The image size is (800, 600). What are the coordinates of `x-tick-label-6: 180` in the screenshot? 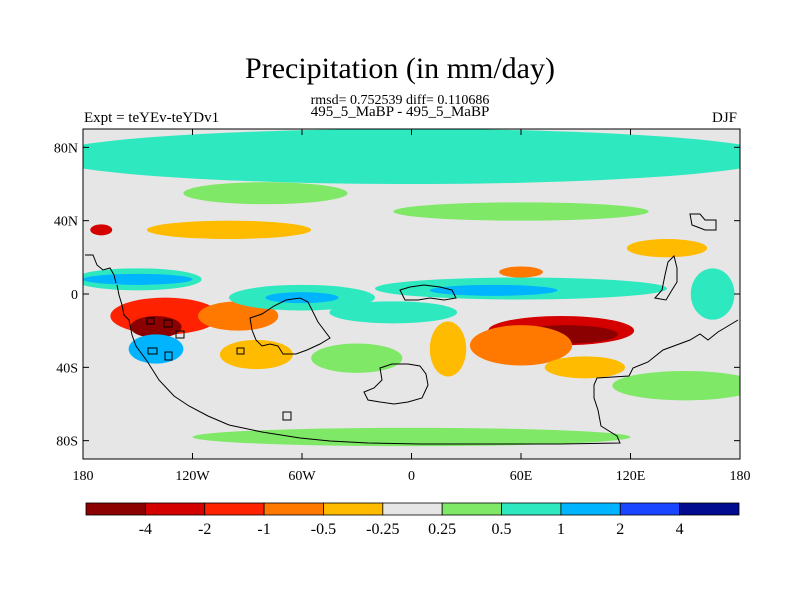 It's located at (740, 476).